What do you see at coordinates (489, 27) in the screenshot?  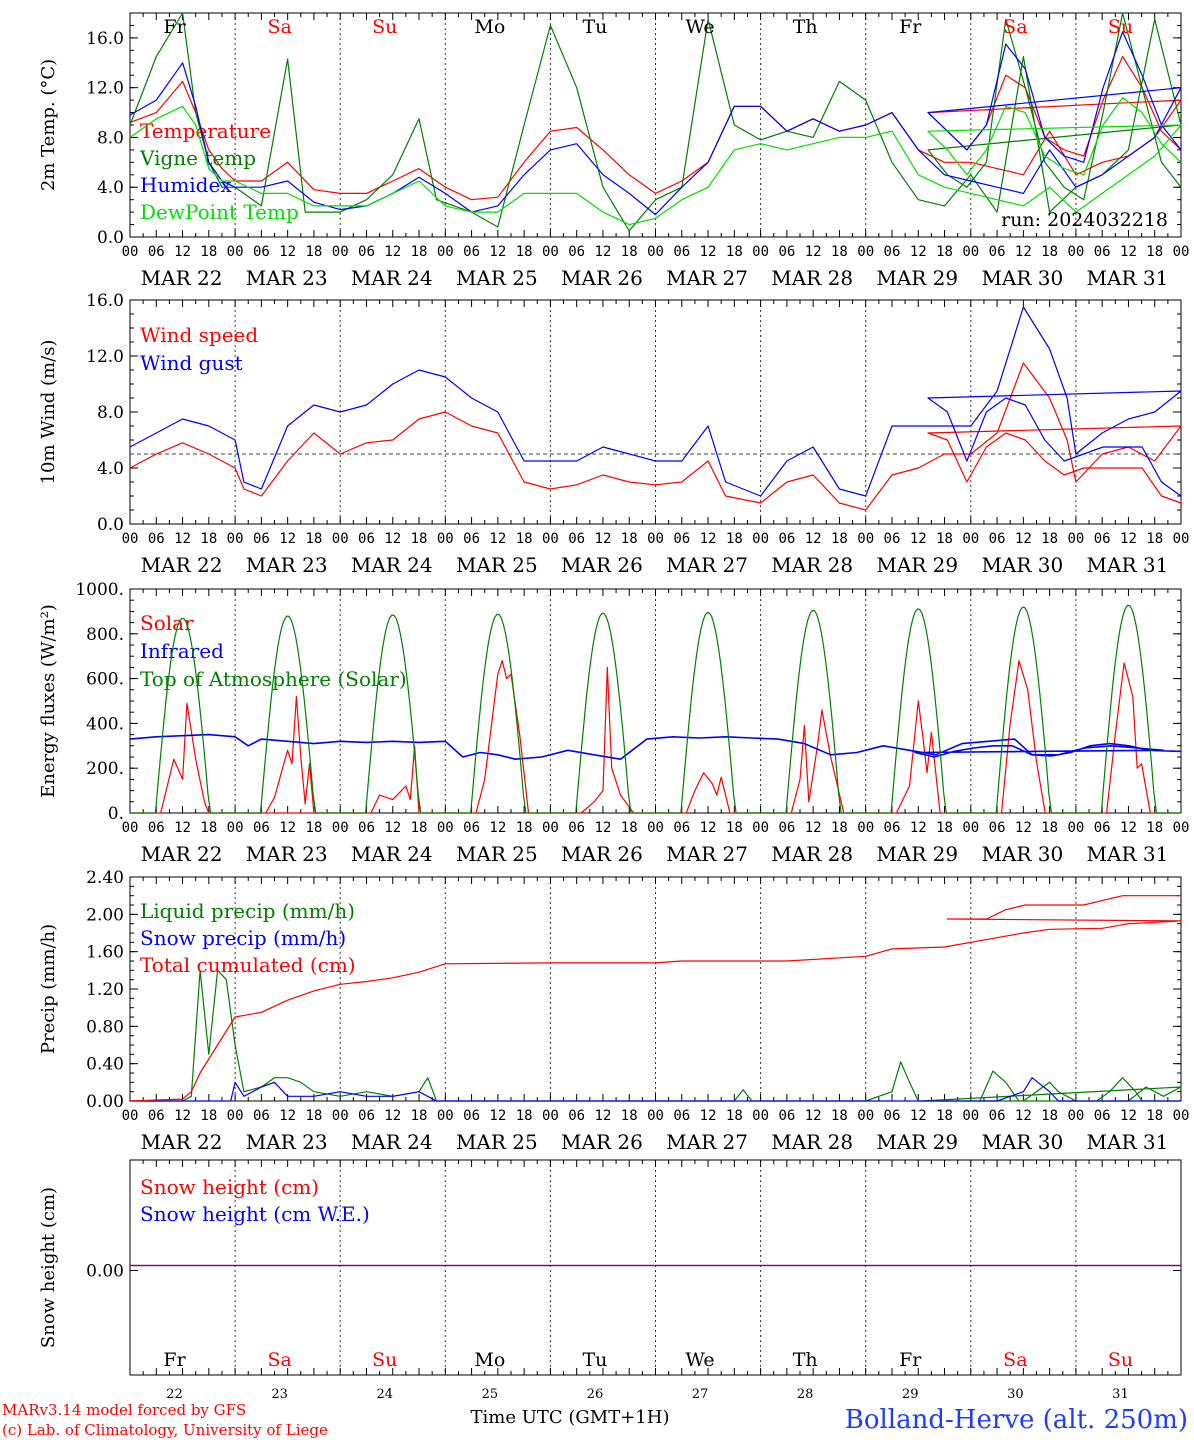 I see `weekday-label: Mo` at bounding box center [489, 27].